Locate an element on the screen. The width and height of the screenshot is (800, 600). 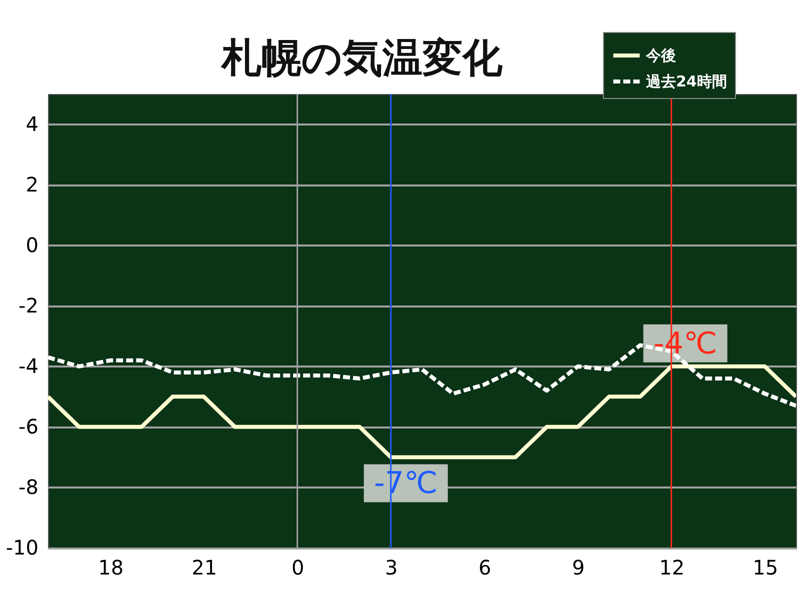
y-tick-label: 0 is located at coordinates (32, 244).